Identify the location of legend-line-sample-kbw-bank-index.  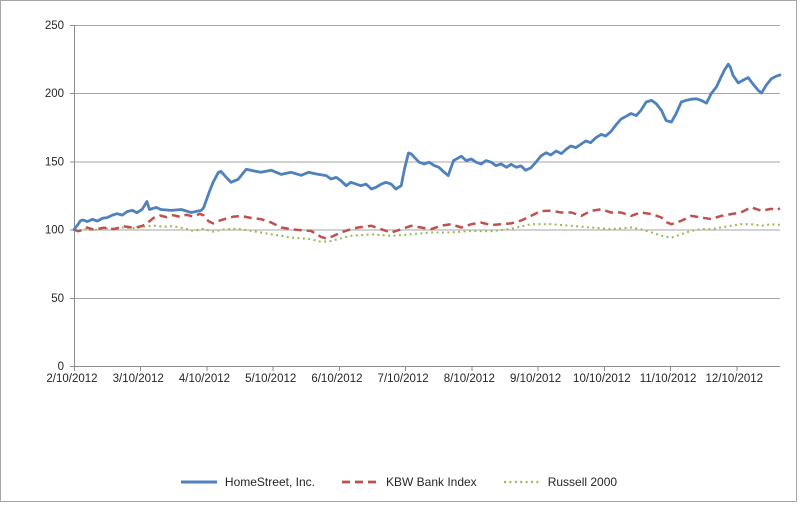
(359, 482).